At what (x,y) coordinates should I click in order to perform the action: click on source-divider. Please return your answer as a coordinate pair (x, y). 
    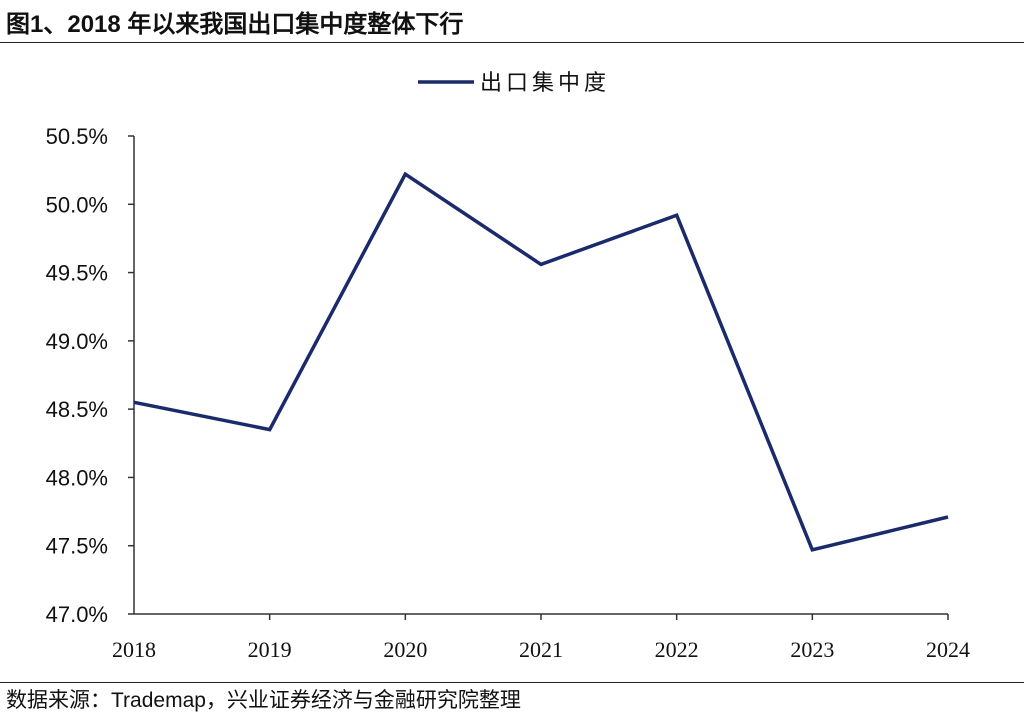
    Looking at the image, I should click on (512, 682).